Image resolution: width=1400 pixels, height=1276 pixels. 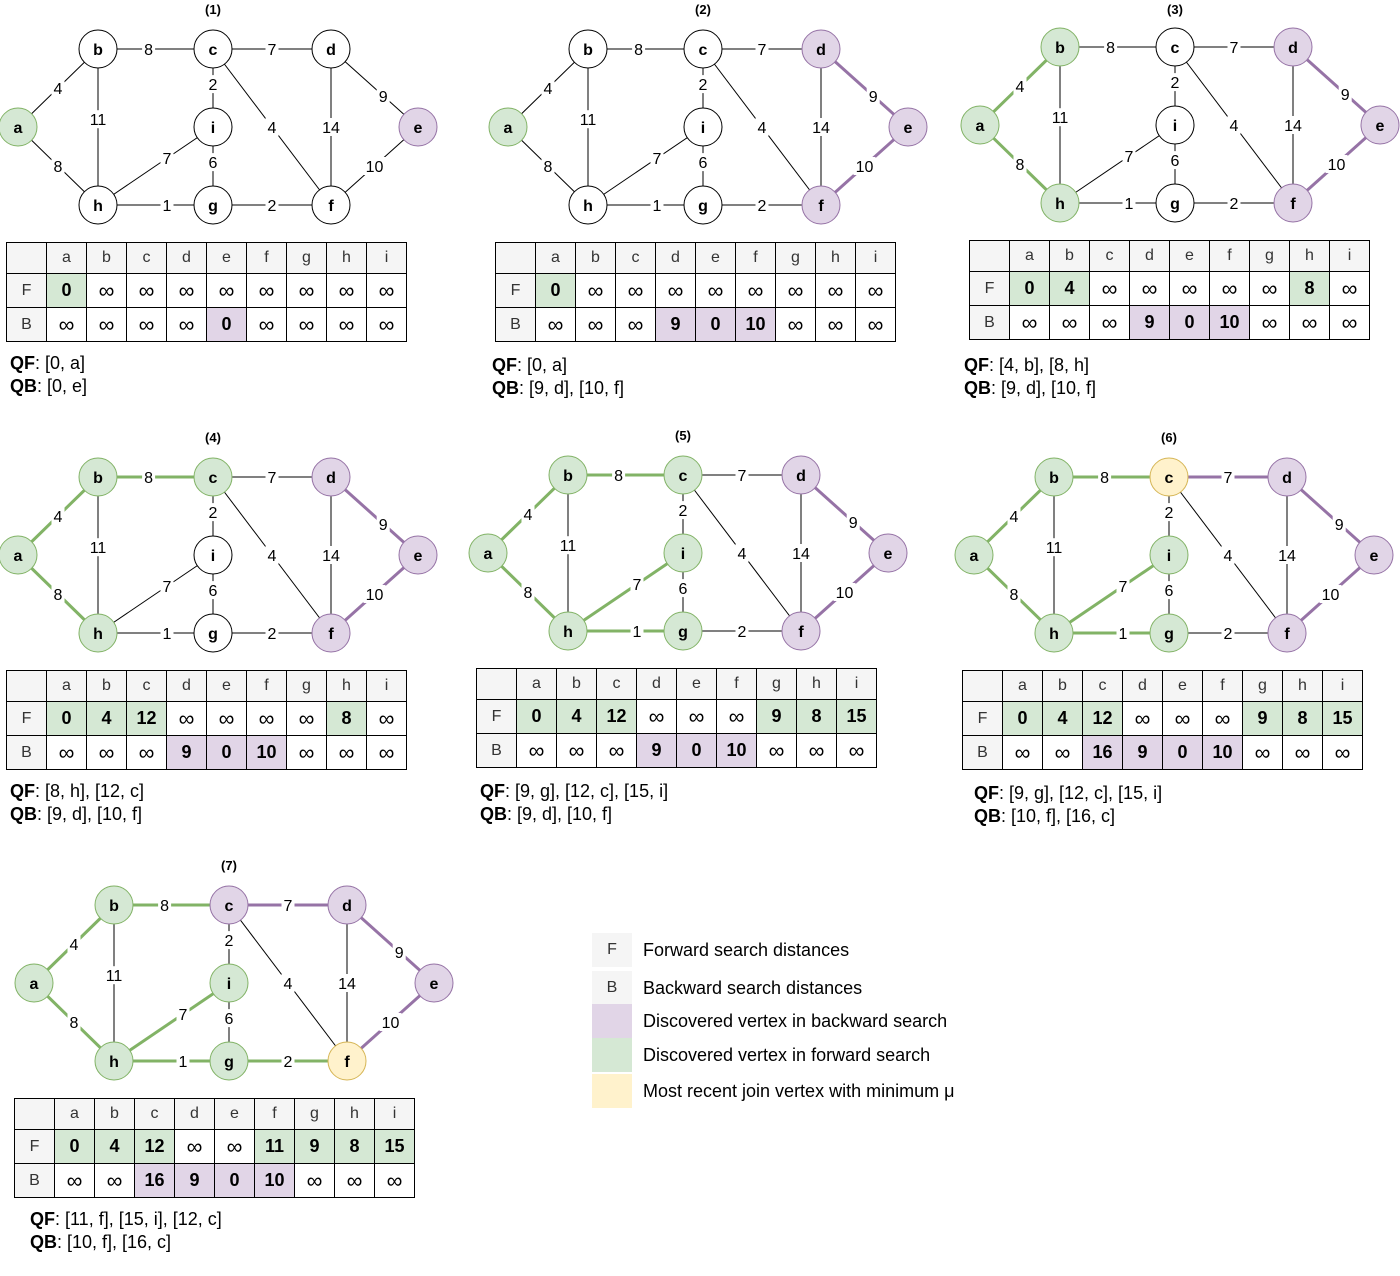 I want to click on distance-cell-f: 11, so click(x=274, y=1146).